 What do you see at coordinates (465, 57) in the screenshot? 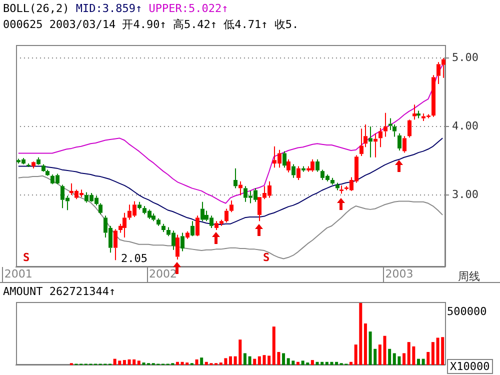
I see `y-tick-label: 5.00` at bounding box center [465, 57].